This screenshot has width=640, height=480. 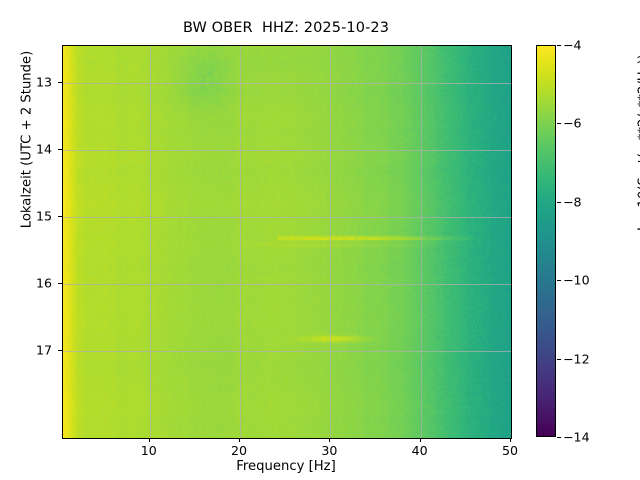 I want to click on x-axis-ticklabel: 40, so click(x=419, y=450).